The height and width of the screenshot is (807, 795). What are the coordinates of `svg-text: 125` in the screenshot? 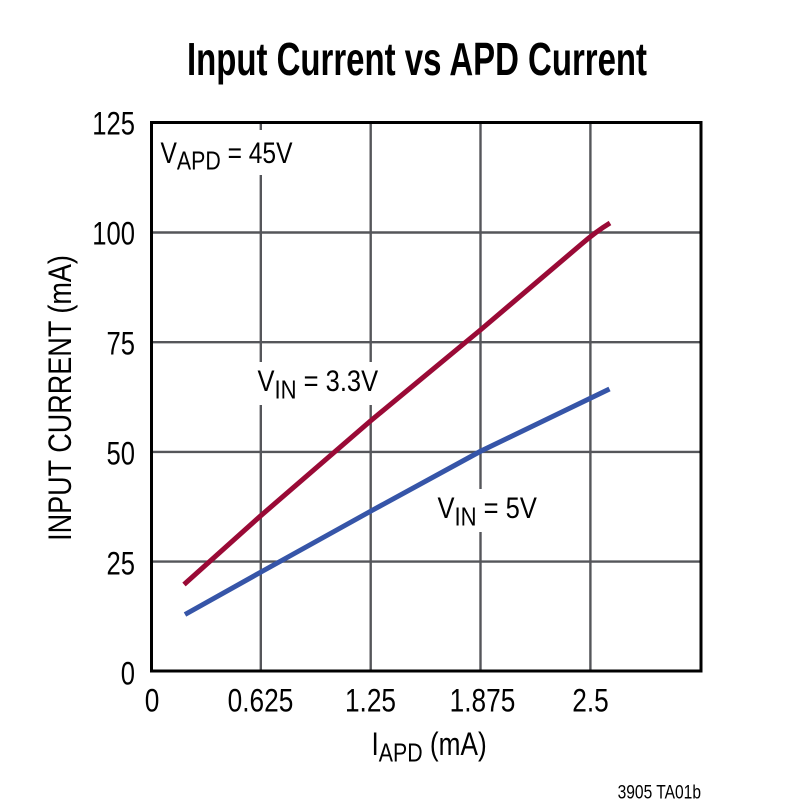 It's located at (113, 124).